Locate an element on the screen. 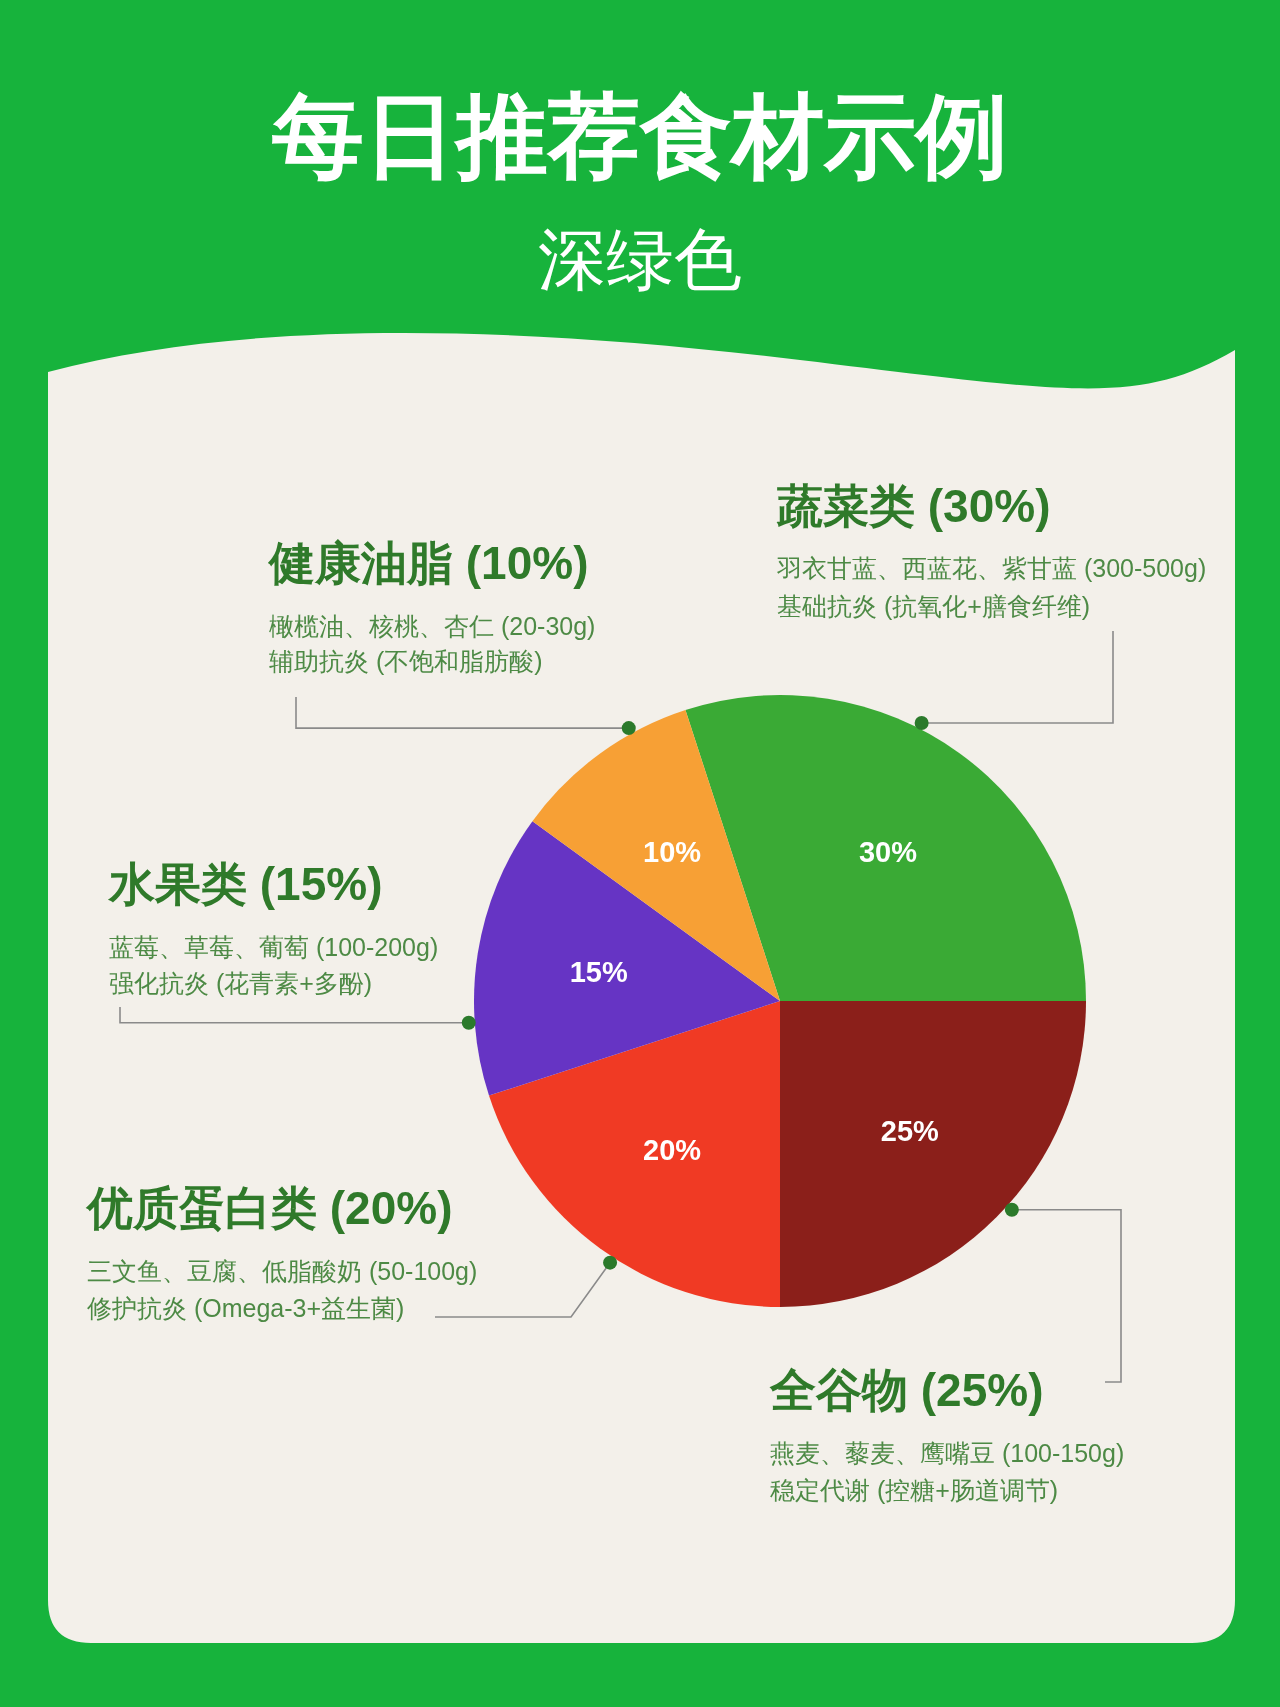 This screenshot has width=1280, height=1707. title: 每日推荐食材示例 is located at coordinates (640, 136).